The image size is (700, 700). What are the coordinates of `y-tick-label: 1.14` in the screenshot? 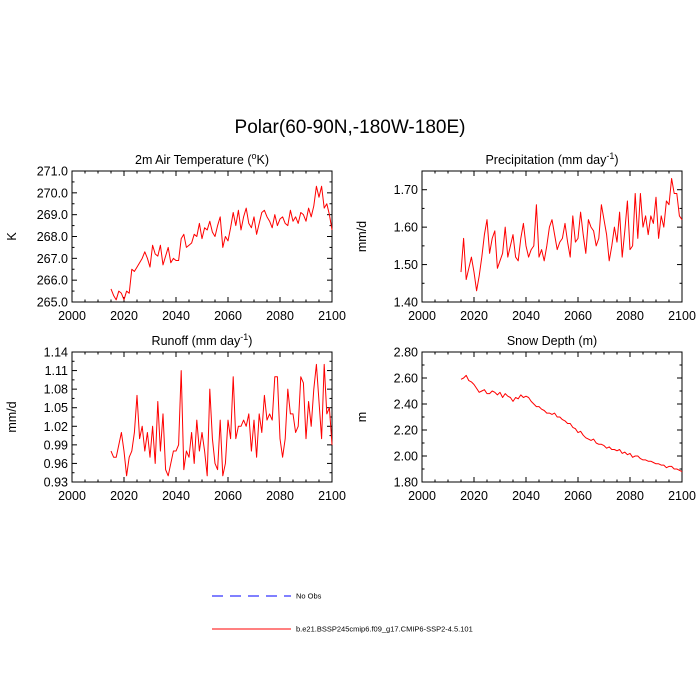 It's located at (56, 353).